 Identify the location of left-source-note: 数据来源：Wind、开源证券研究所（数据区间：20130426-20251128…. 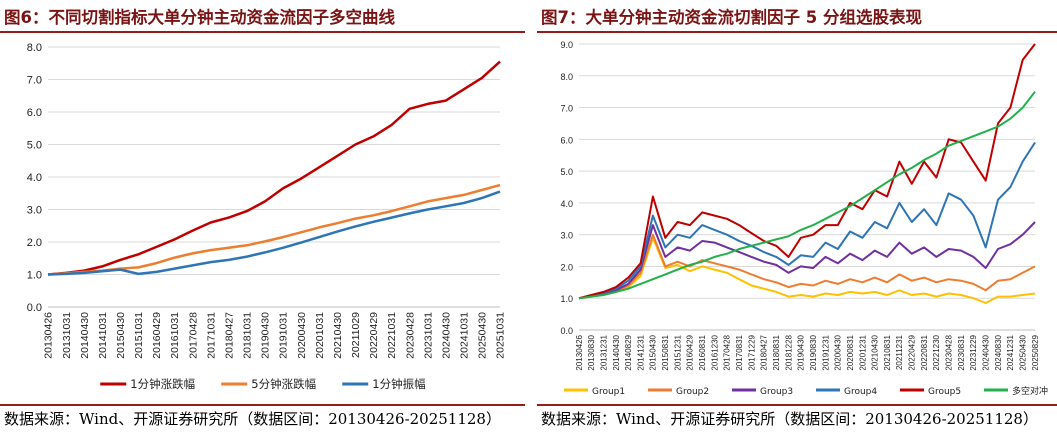
(252, 419).